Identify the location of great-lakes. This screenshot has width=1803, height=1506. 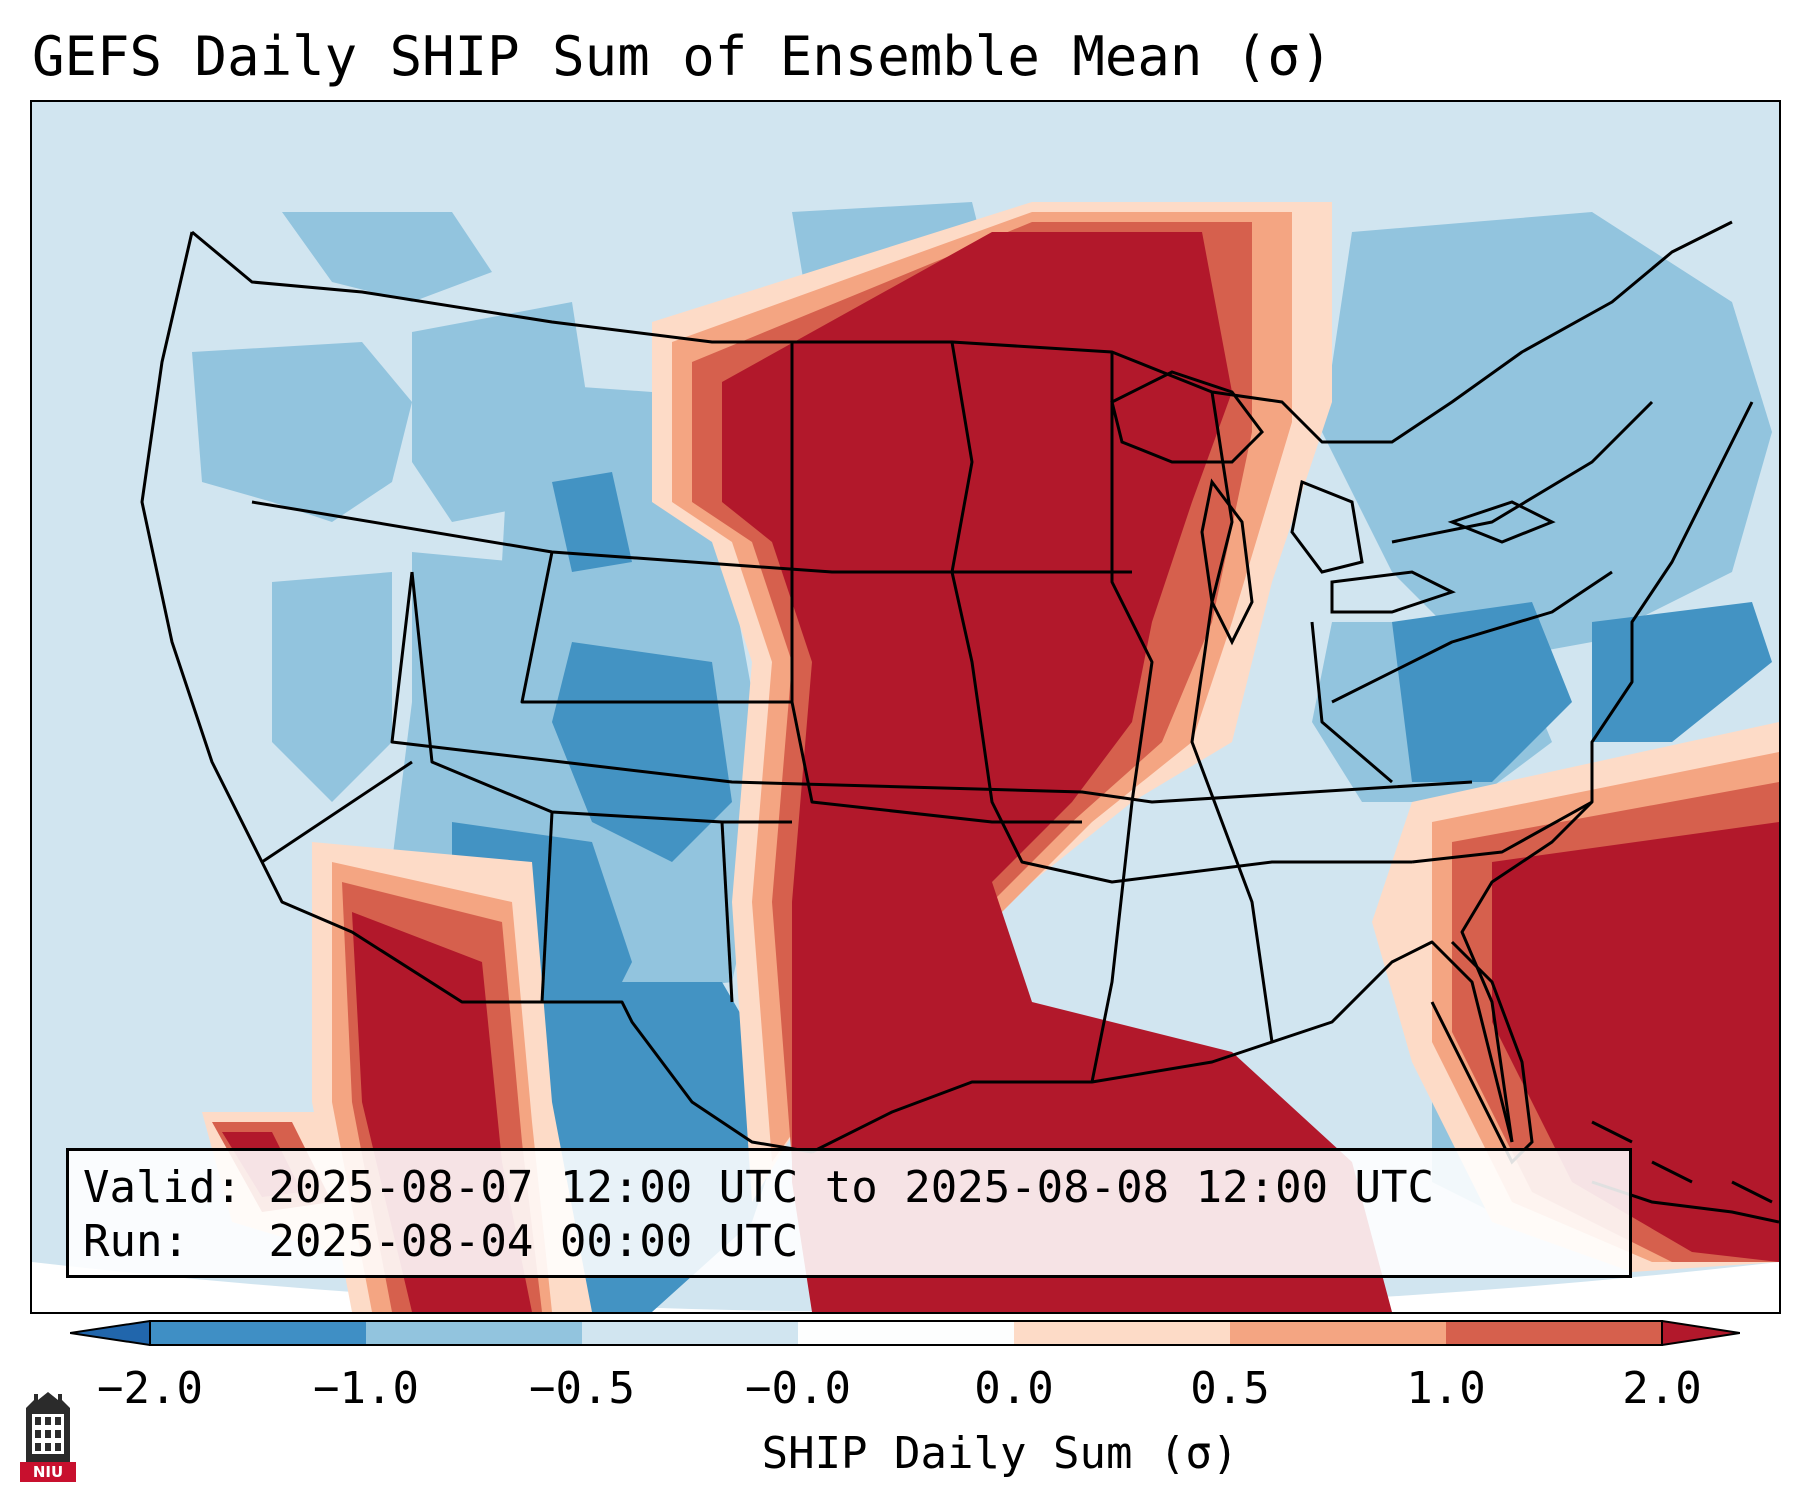
(1333, 508).